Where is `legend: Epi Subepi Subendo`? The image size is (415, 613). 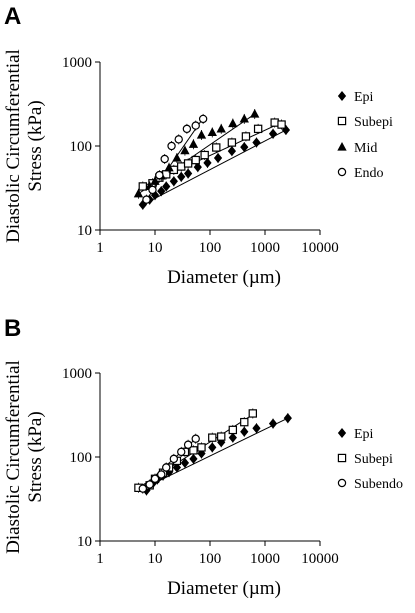 legend: Epi Subepi Subendo is located at coordinates (370, 459).